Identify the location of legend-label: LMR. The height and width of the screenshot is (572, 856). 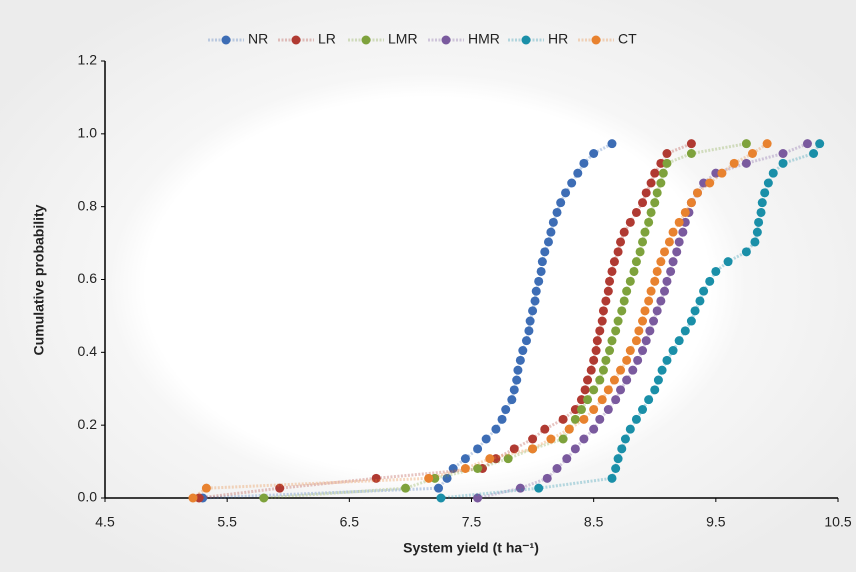
(403, 39).